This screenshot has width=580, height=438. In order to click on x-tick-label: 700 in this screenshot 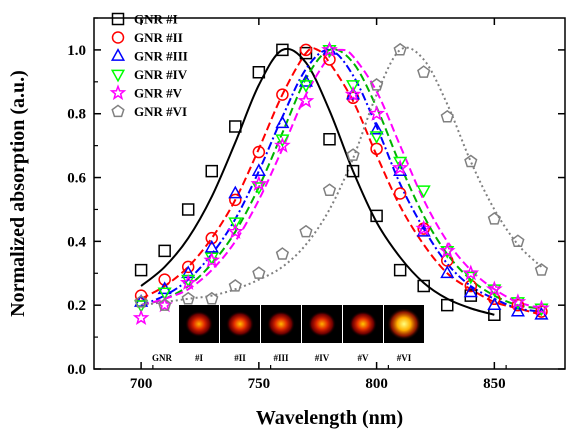, I will do `click(141, 384)`.